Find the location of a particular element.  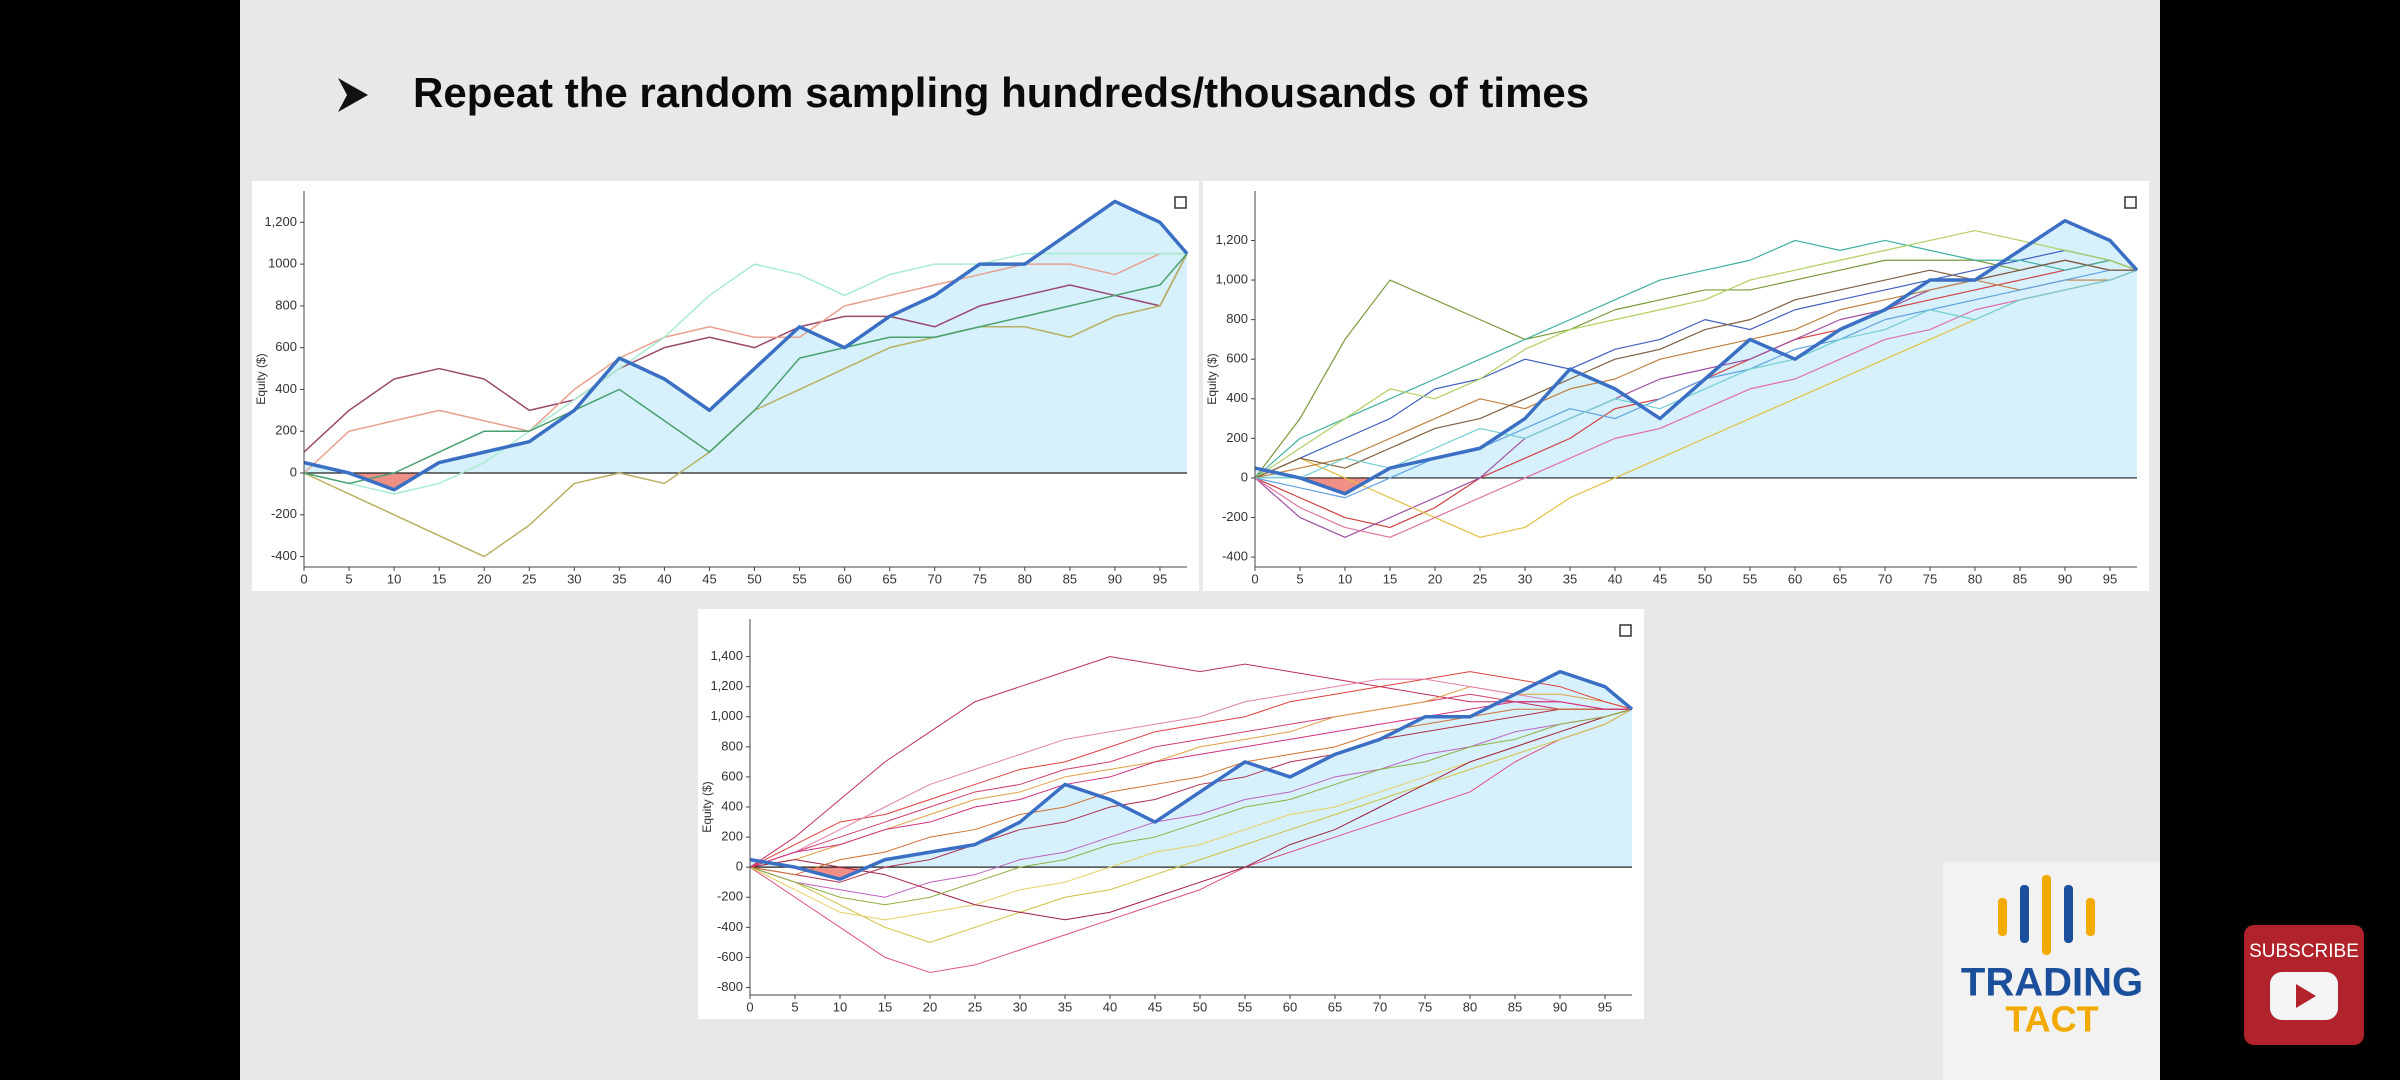

y-tick-label: -400 is located at coordinates (1235, 556).